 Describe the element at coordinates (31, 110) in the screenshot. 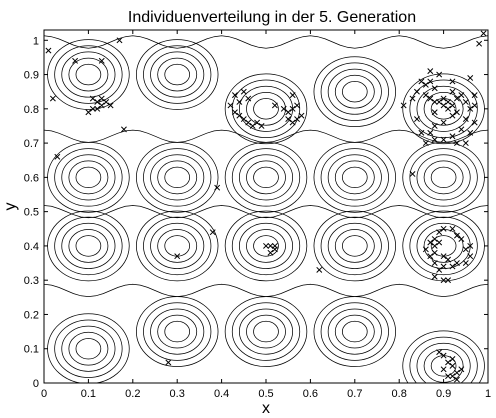

I see `y-tick-label: 0.8` at that location.